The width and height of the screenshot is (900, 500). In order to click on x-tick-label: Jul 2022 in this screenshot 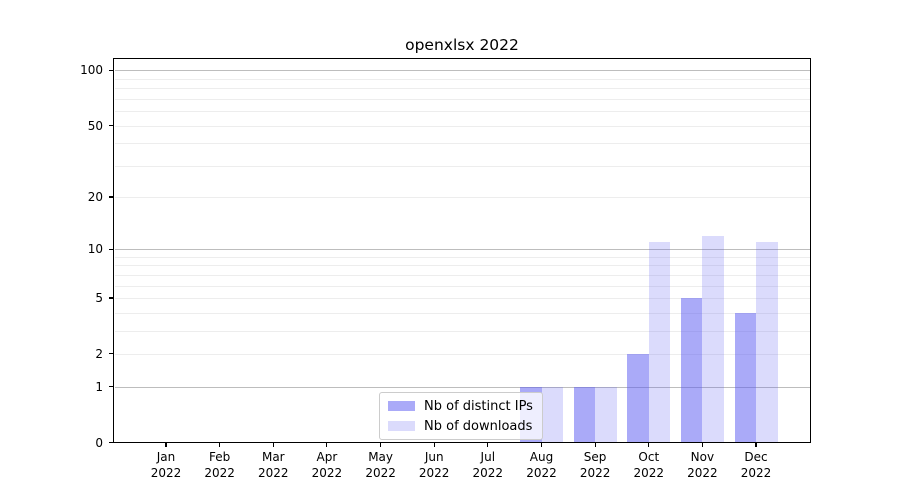, I will do `click(488, 465)`.